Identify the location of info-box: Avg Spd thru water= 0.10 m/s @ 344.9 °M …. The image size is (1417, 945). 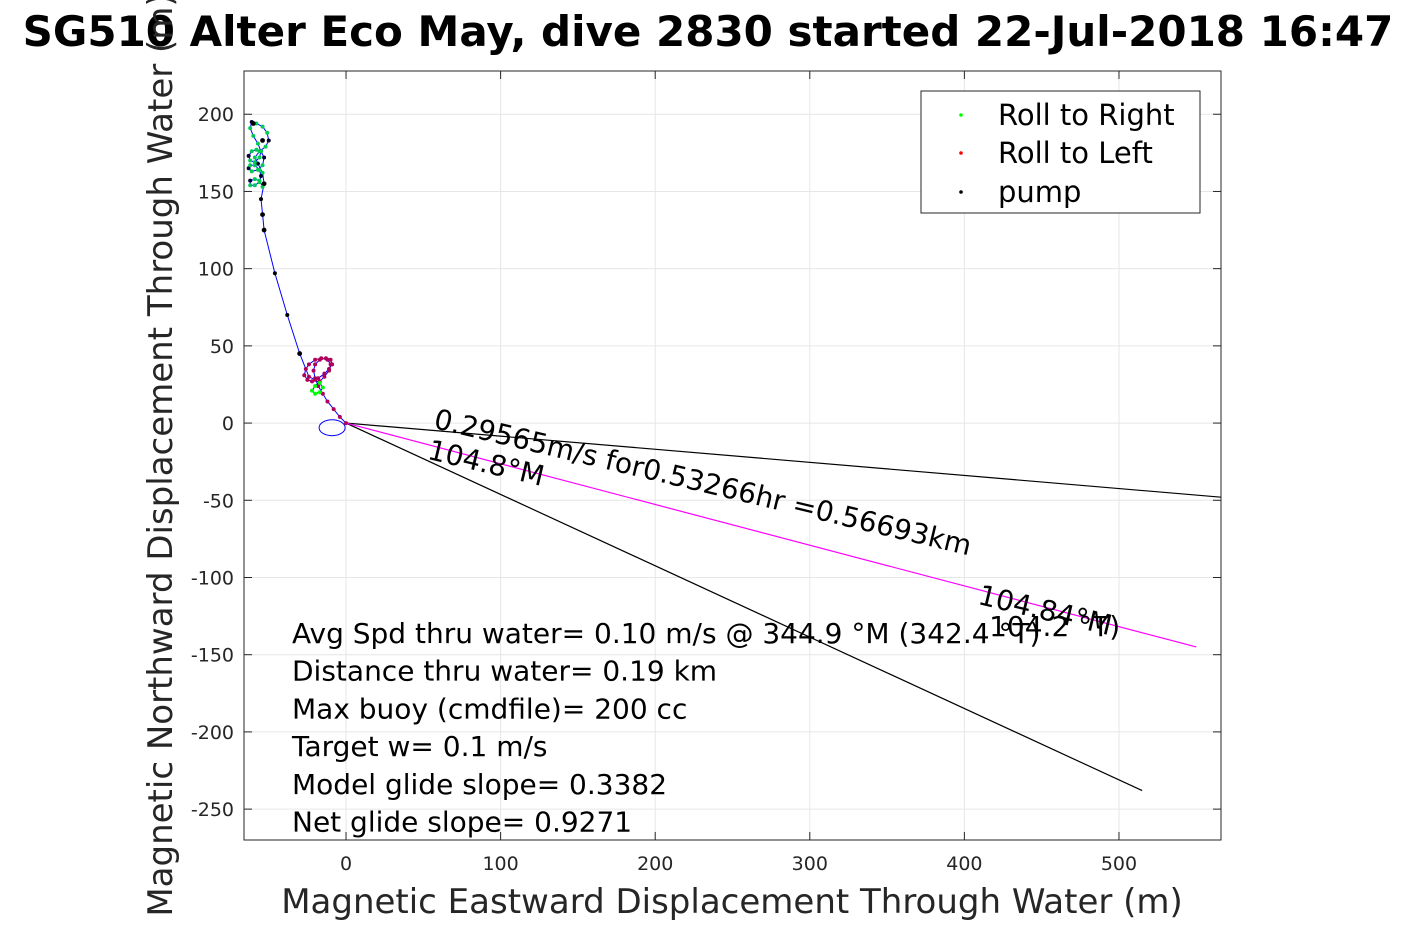
(665, 728).